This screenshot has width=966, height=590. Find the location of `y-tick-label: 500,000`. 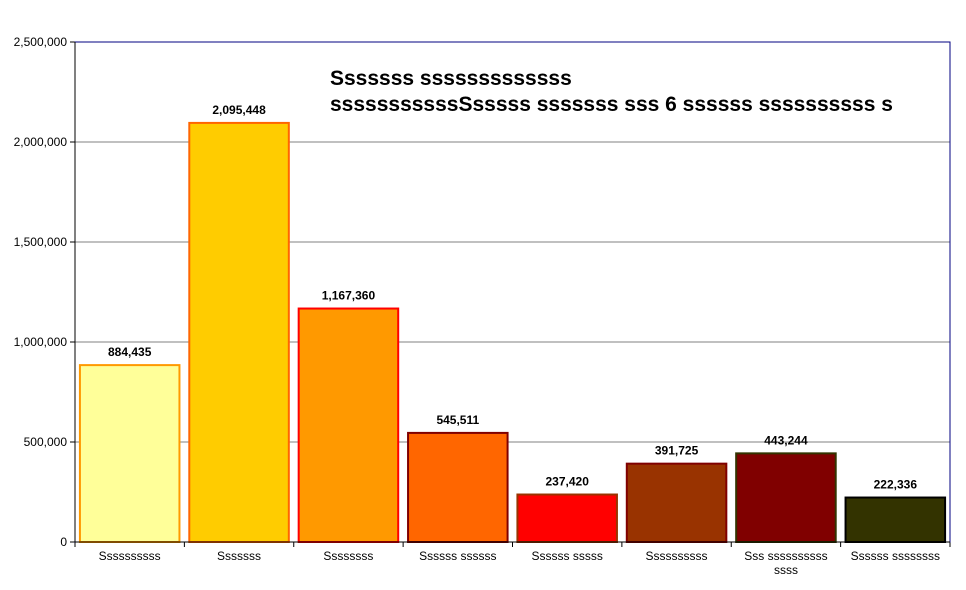

y-tick-label: 500,000 is located at coordinates (46, 442).